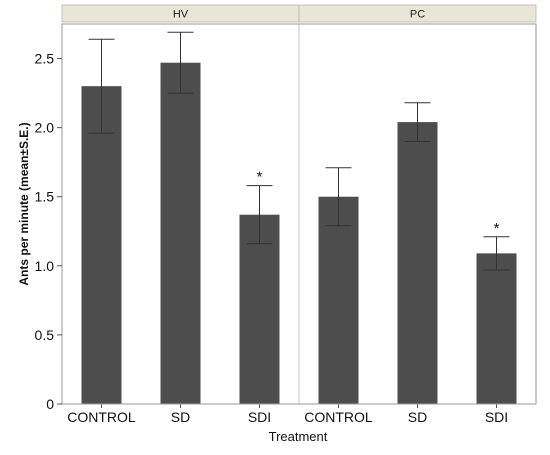  What do you see at coordinates (417, 122) in the screenshot?
I see `error-bar-pc-sd` at bounding box center [417, 122].